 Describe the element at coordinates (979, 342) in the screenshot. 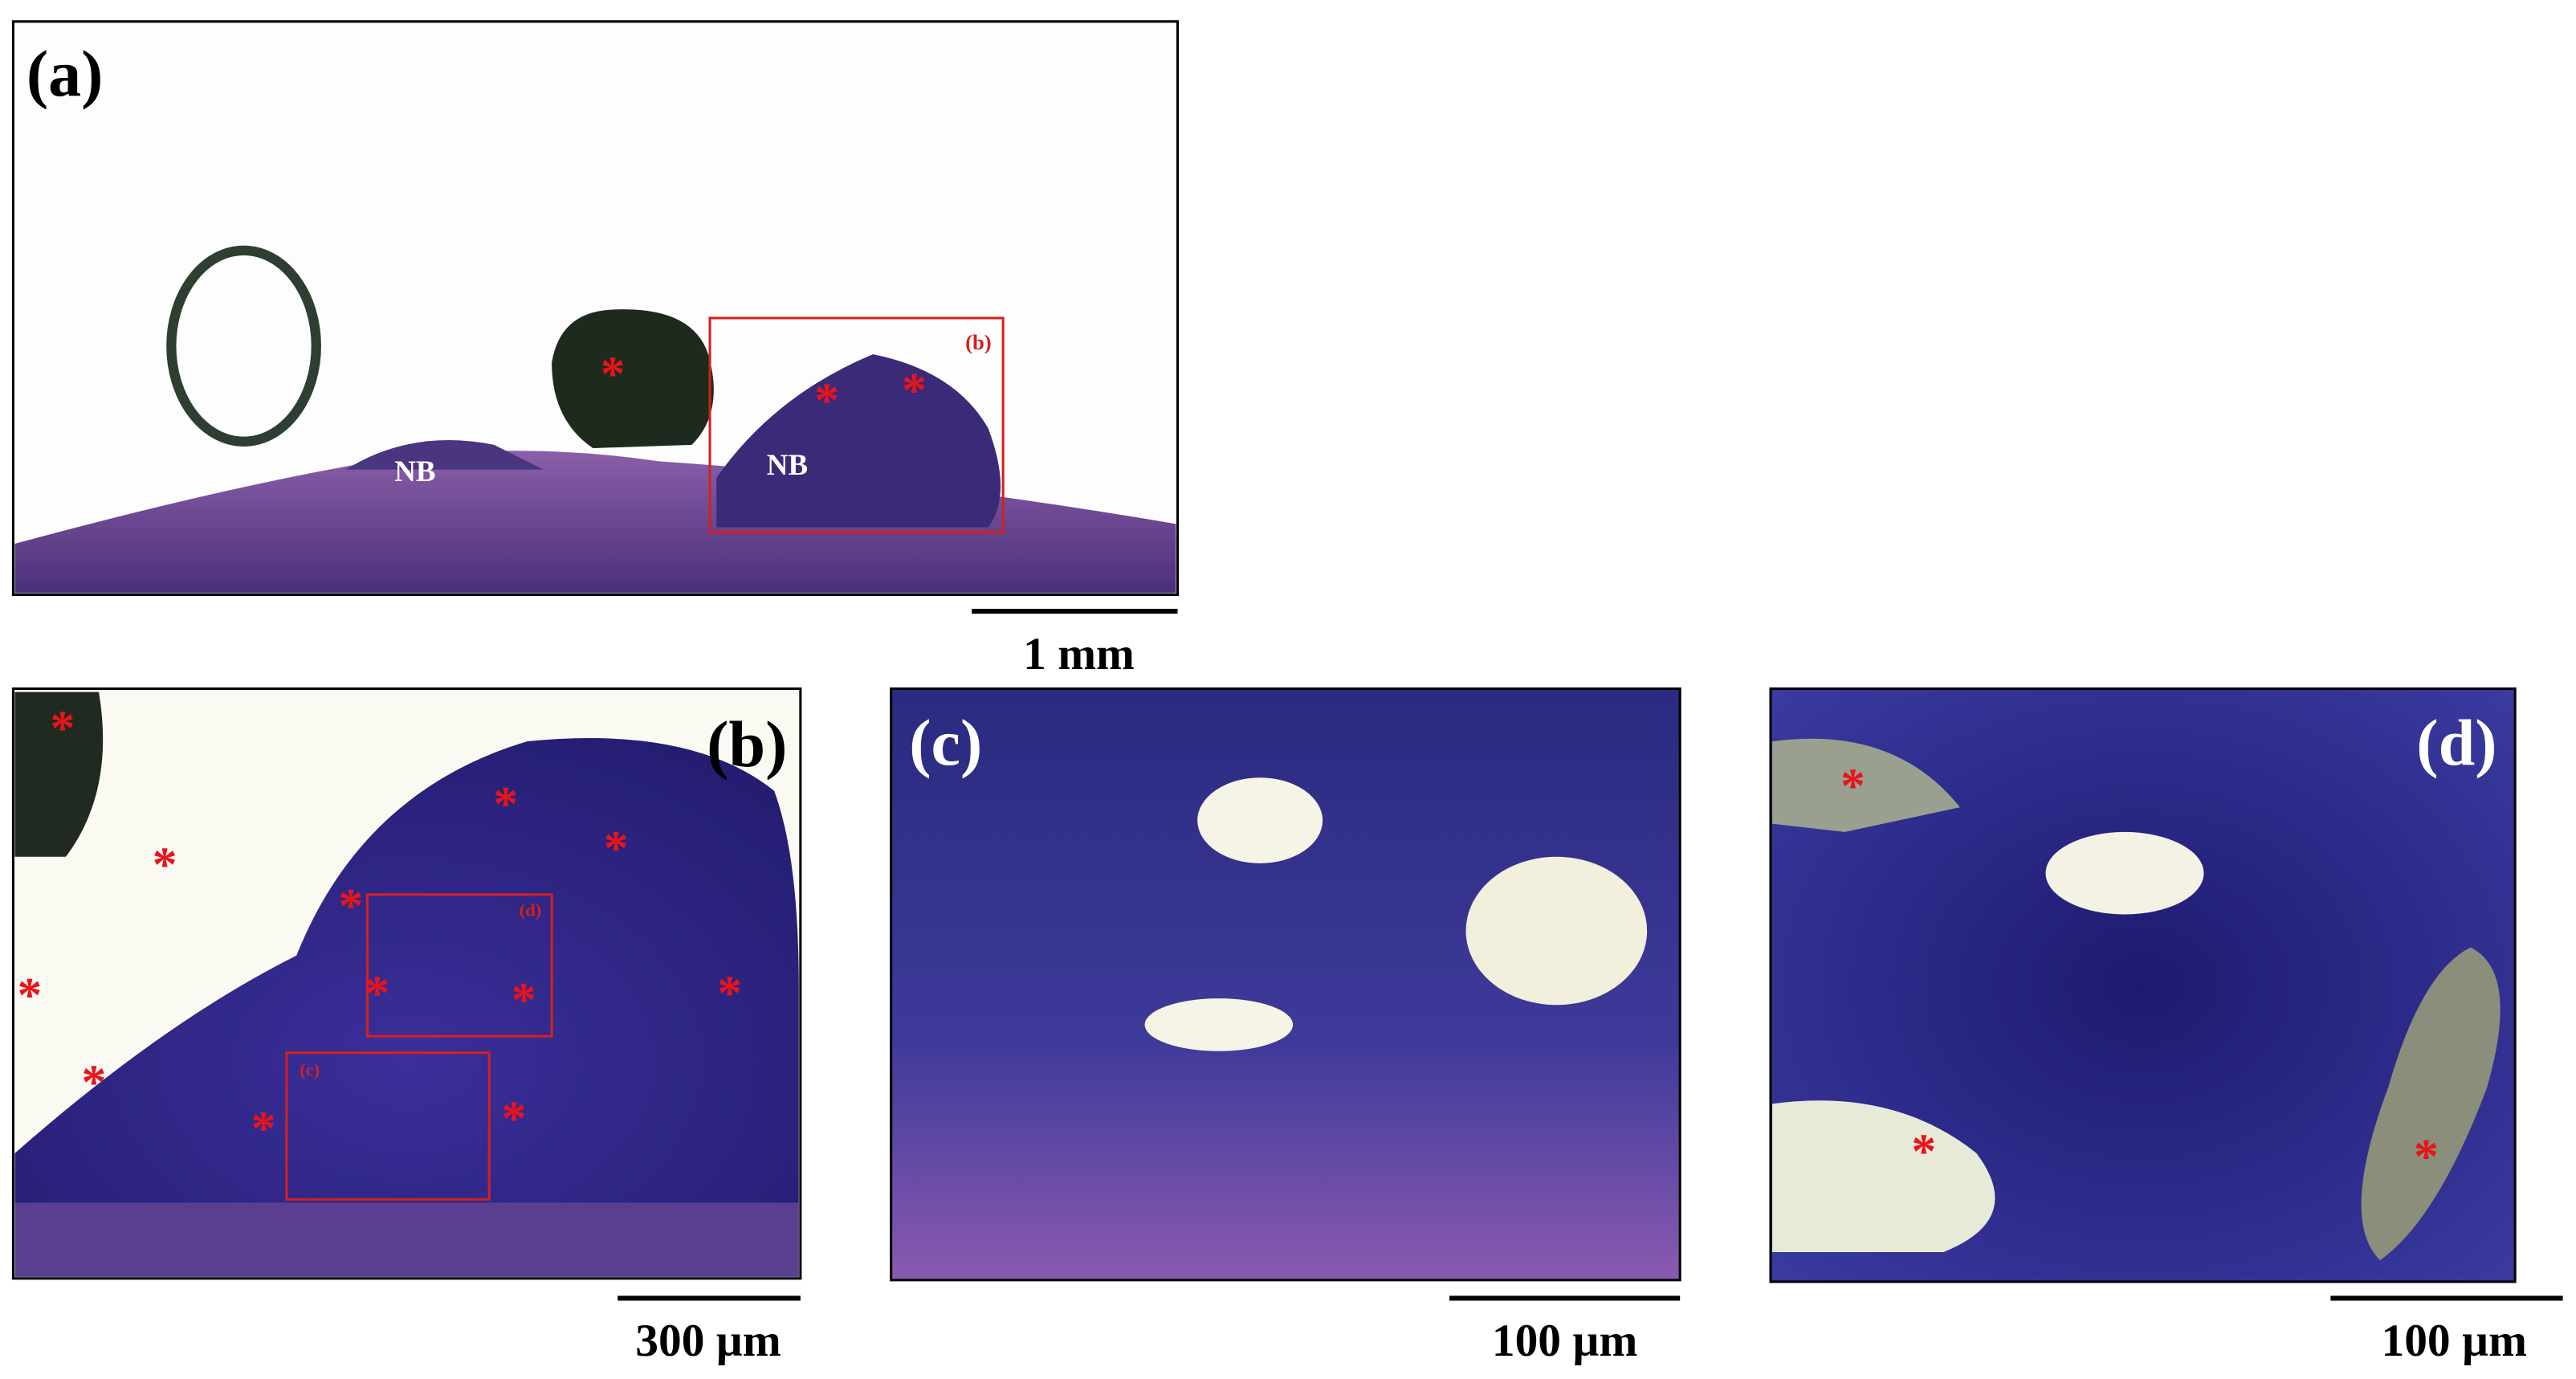

I see `inset-label: (b)` at that location.